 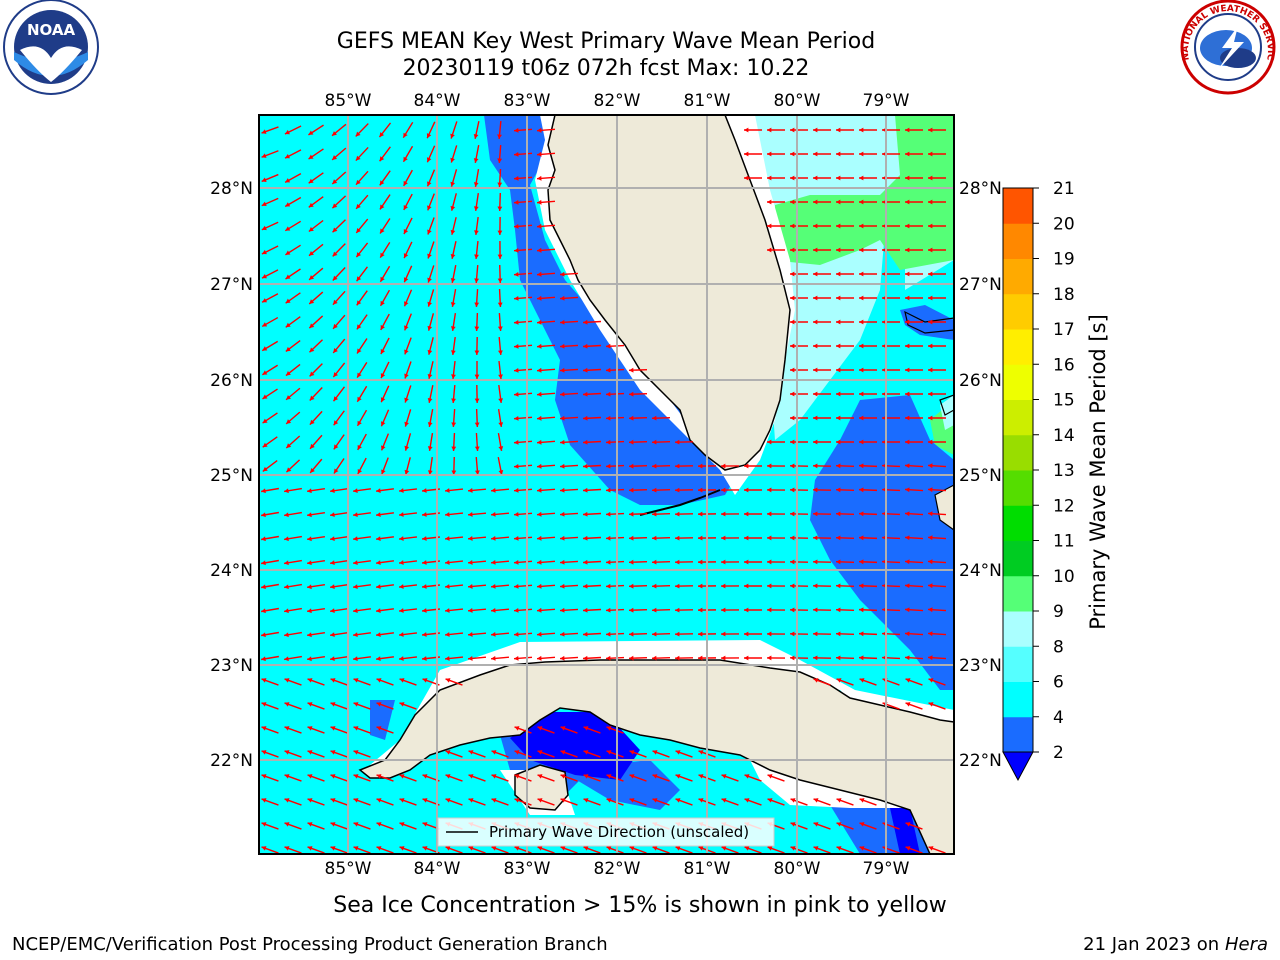 What do you see at coordinates (1018, 347) in the screenshot?
I see `colorbar-segment` at bounding box center [1018, 347].